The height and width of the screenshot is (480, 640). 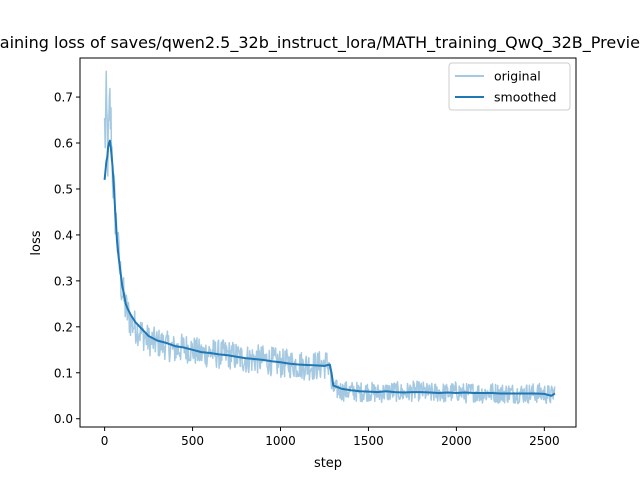 What do you see at coordinates (192, 441) in the screenshot?
I see `x-tick-label-500: 500` at bounding box center [192, 441].